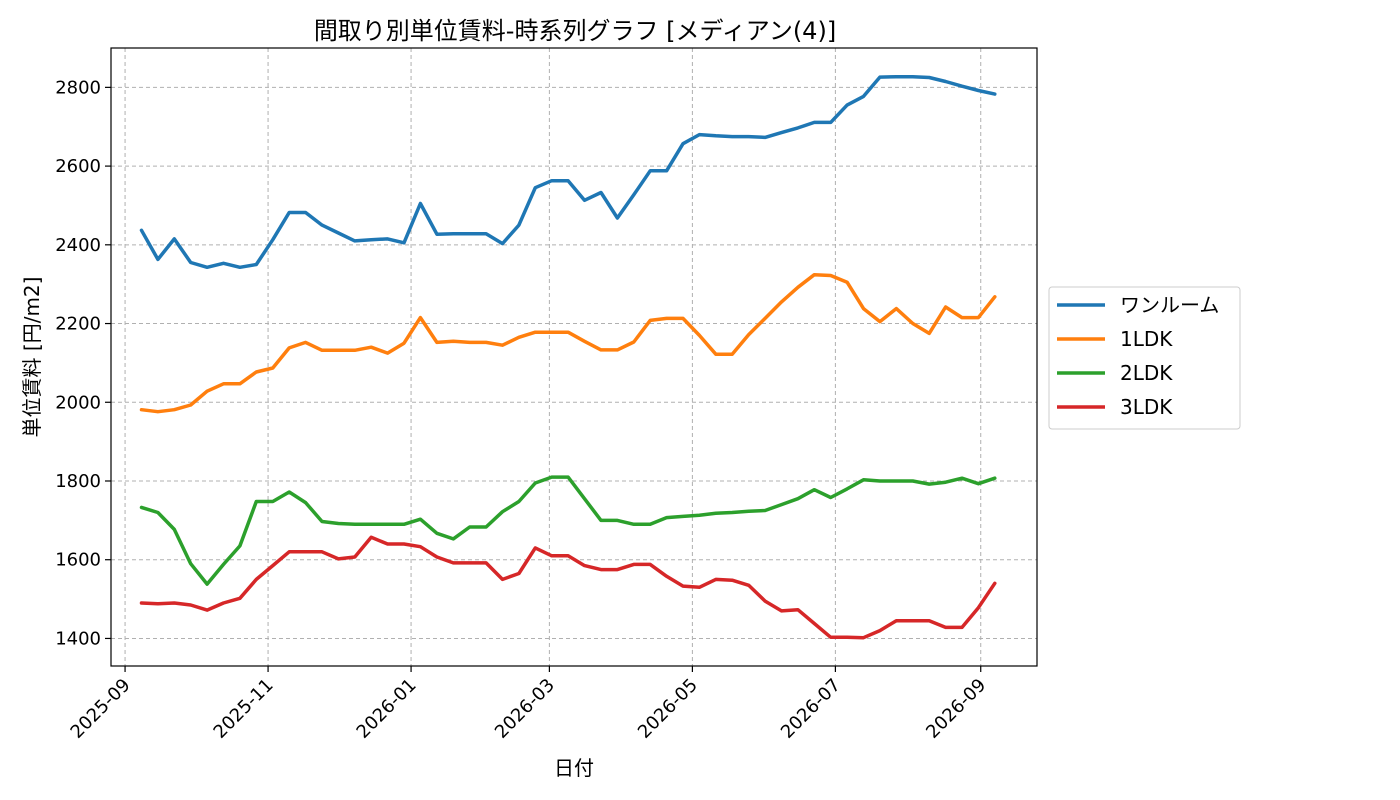 This screenshot has height=800, width=1400. Describe the element at coordinates (1169, 305) in the screenshot. I see `legend-label: ワンルーム` at that location.